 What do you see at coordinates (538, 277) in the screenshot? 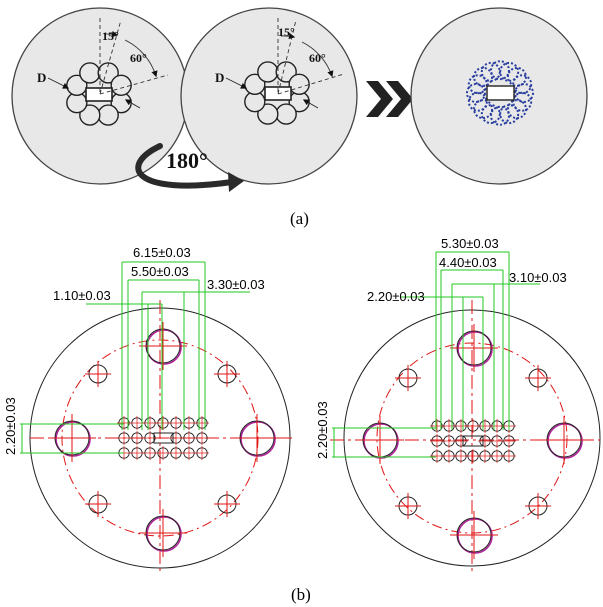
I see `dim-right: 3.10±0.03` at bounding box center [538, 277].